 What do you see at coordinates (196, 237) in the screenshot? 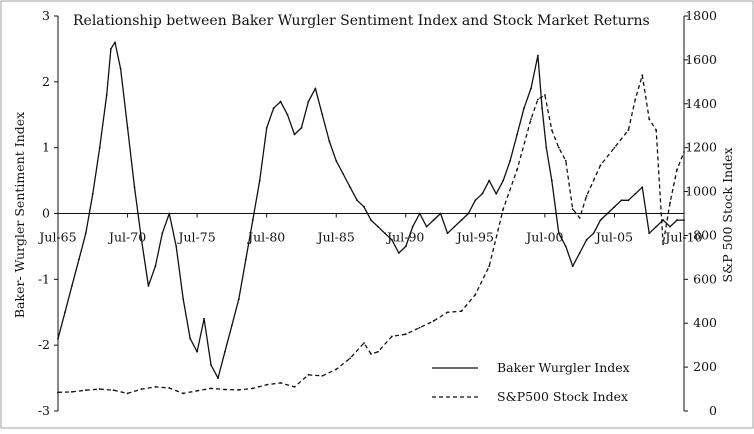
I see `x-tick-label: Jul-75` at bounding box center [196, 237].